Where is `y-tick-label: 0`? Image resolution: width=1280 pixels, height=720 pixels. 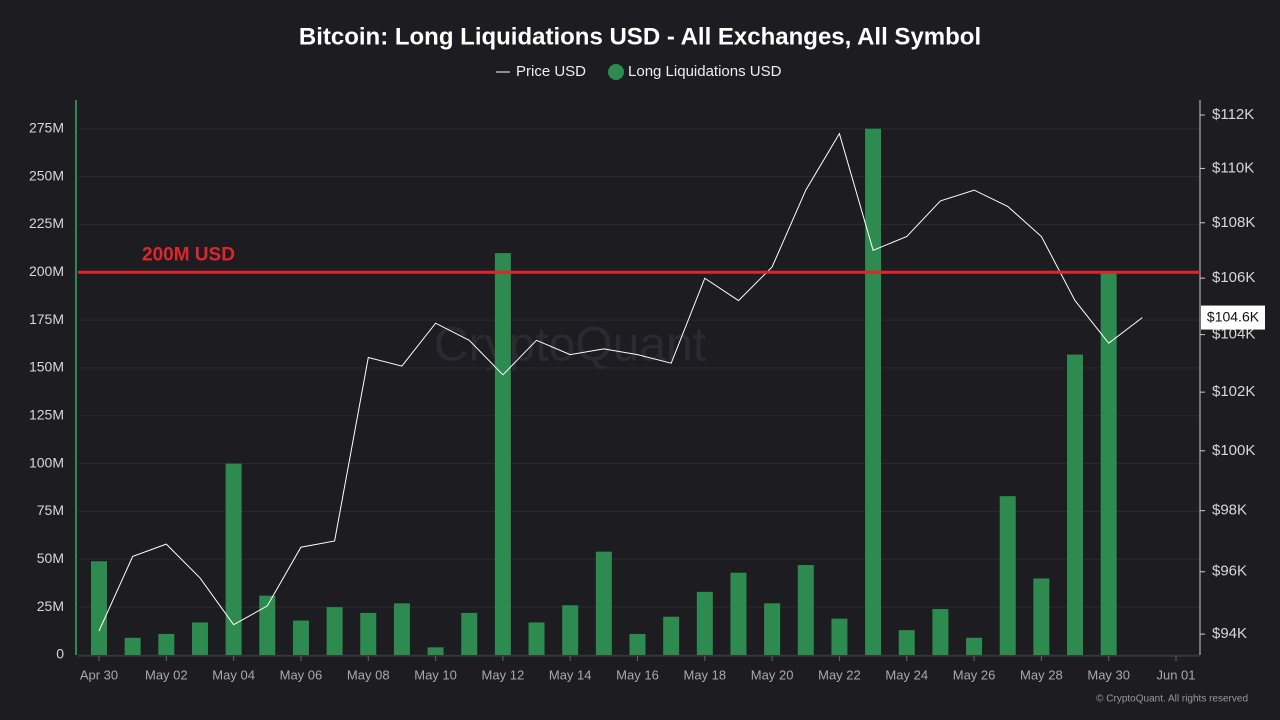
y-tick-label: 0 is located at coordinates (60, 654).